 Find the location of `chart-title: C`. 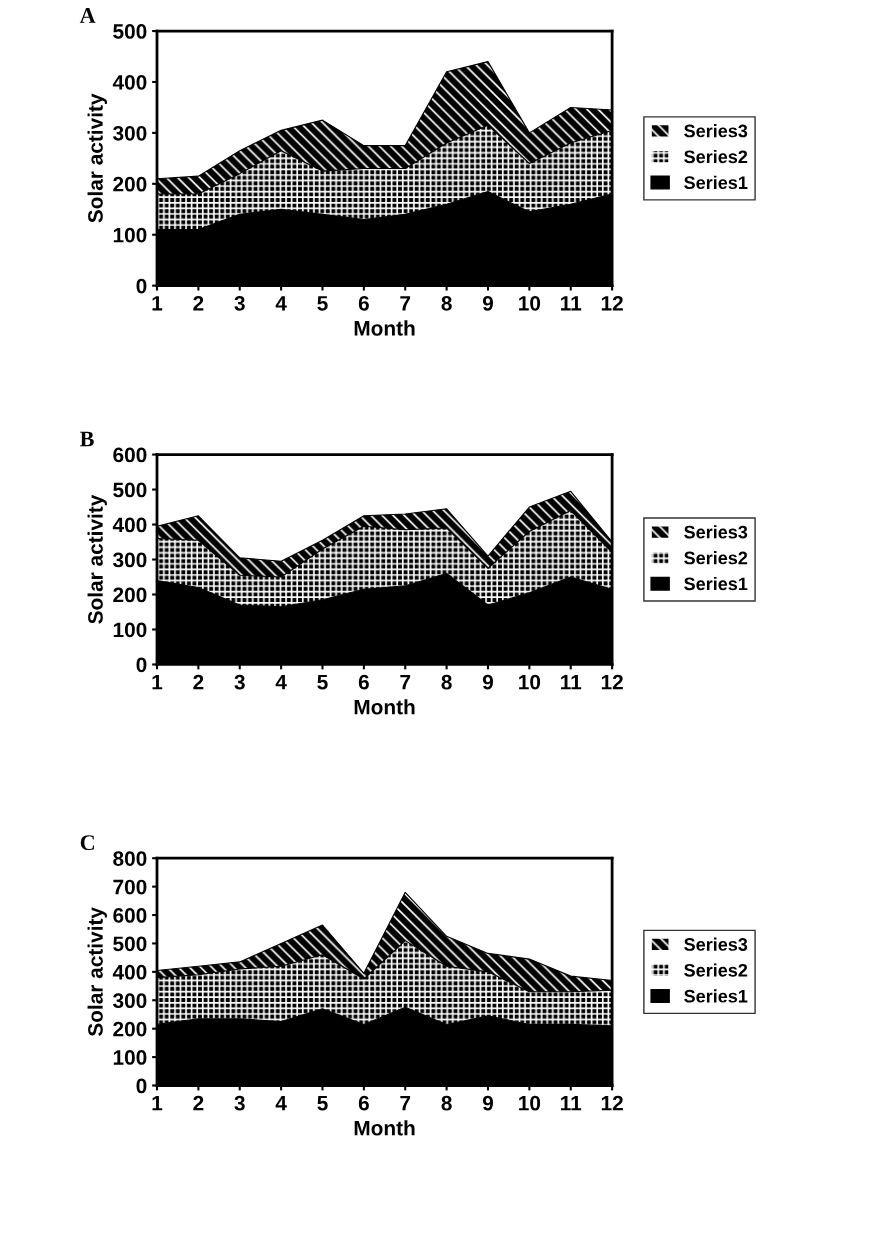

chart-title: C is located at coordinates (87, 843).